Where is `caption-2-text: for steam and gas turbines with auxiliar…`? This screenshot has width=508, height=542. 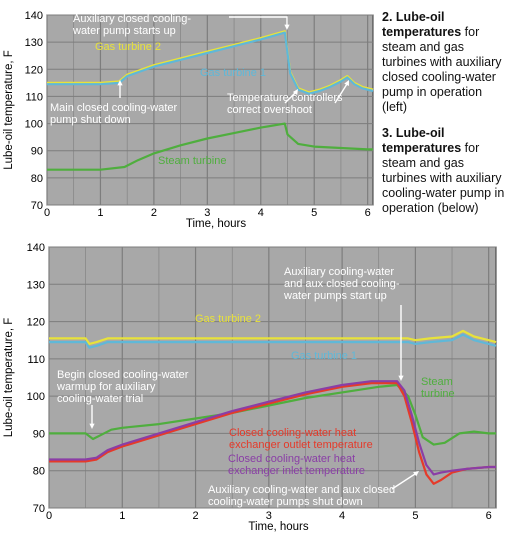 caption-2-text: for steam and gas turbines with auxiliar… is located at coordinates (442, 69).